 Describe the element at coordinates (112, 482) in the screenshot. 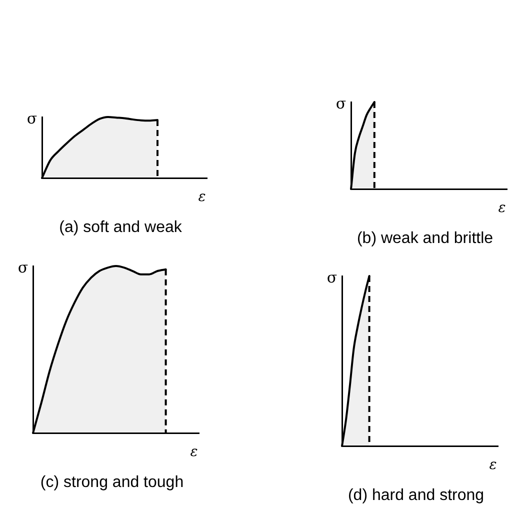

I see `text: (c) strong and tough` at that location.